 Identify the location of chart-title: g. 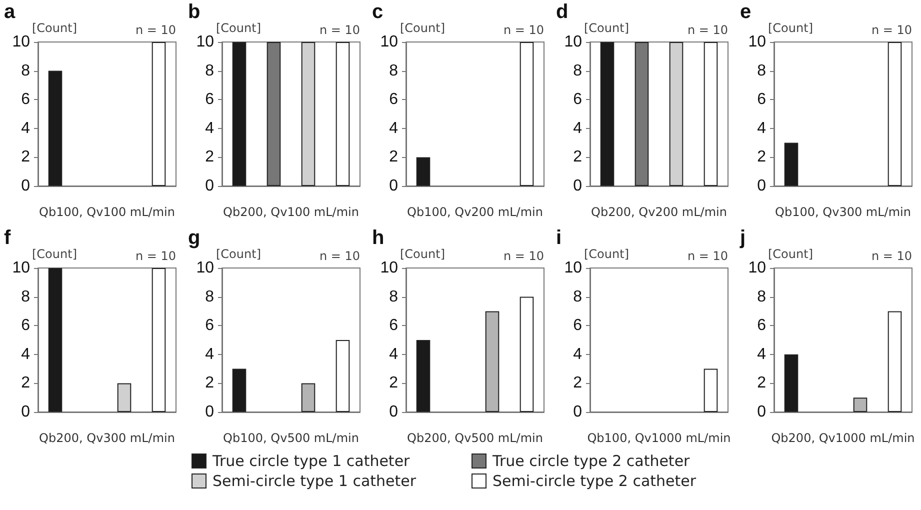
(194, 238).